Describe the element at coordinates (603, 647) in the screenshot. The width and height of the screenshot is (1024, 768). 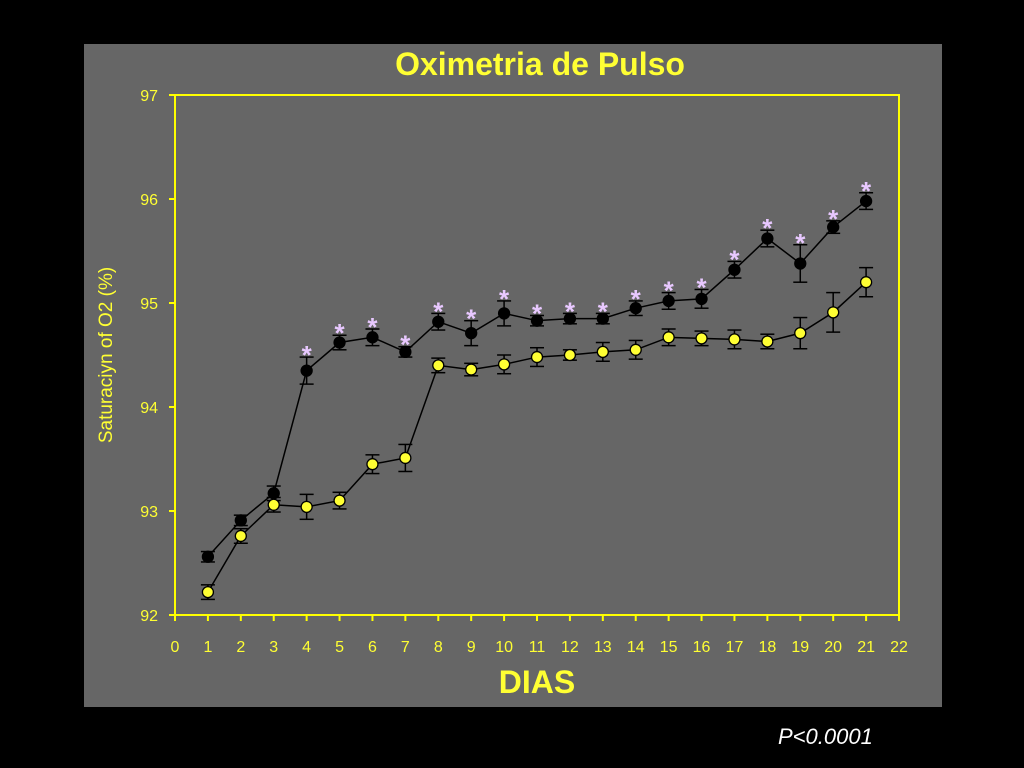
I see `x-tick-label: 13` at that location.